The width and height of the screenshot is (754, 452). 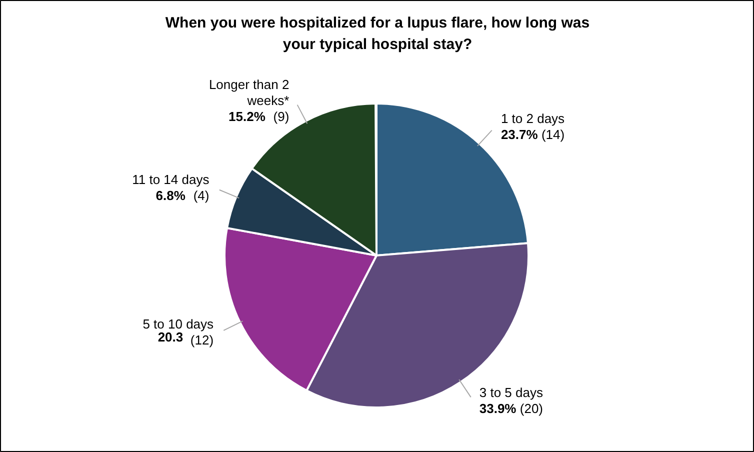 I want to click on slice-label: Longer than 2 weeks*, so click(x=249, y=92).